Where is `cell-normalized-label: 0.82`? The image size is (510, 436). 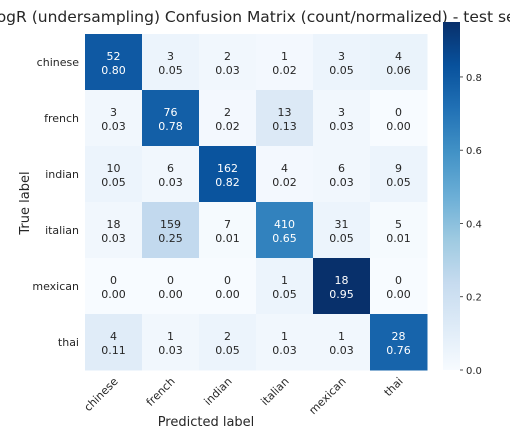 cell-normalized-label: 0.82 is located at coordinates (227, 182).